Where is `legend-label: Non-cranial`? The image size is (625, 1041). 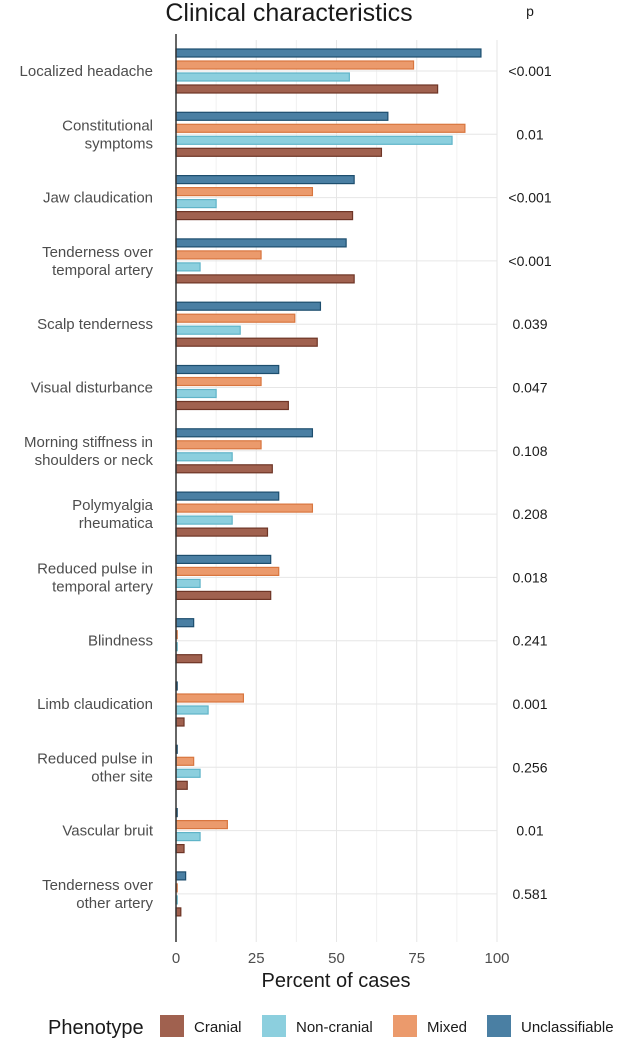 legend-label: Non-cranial is located at coordinates (334, 1027).